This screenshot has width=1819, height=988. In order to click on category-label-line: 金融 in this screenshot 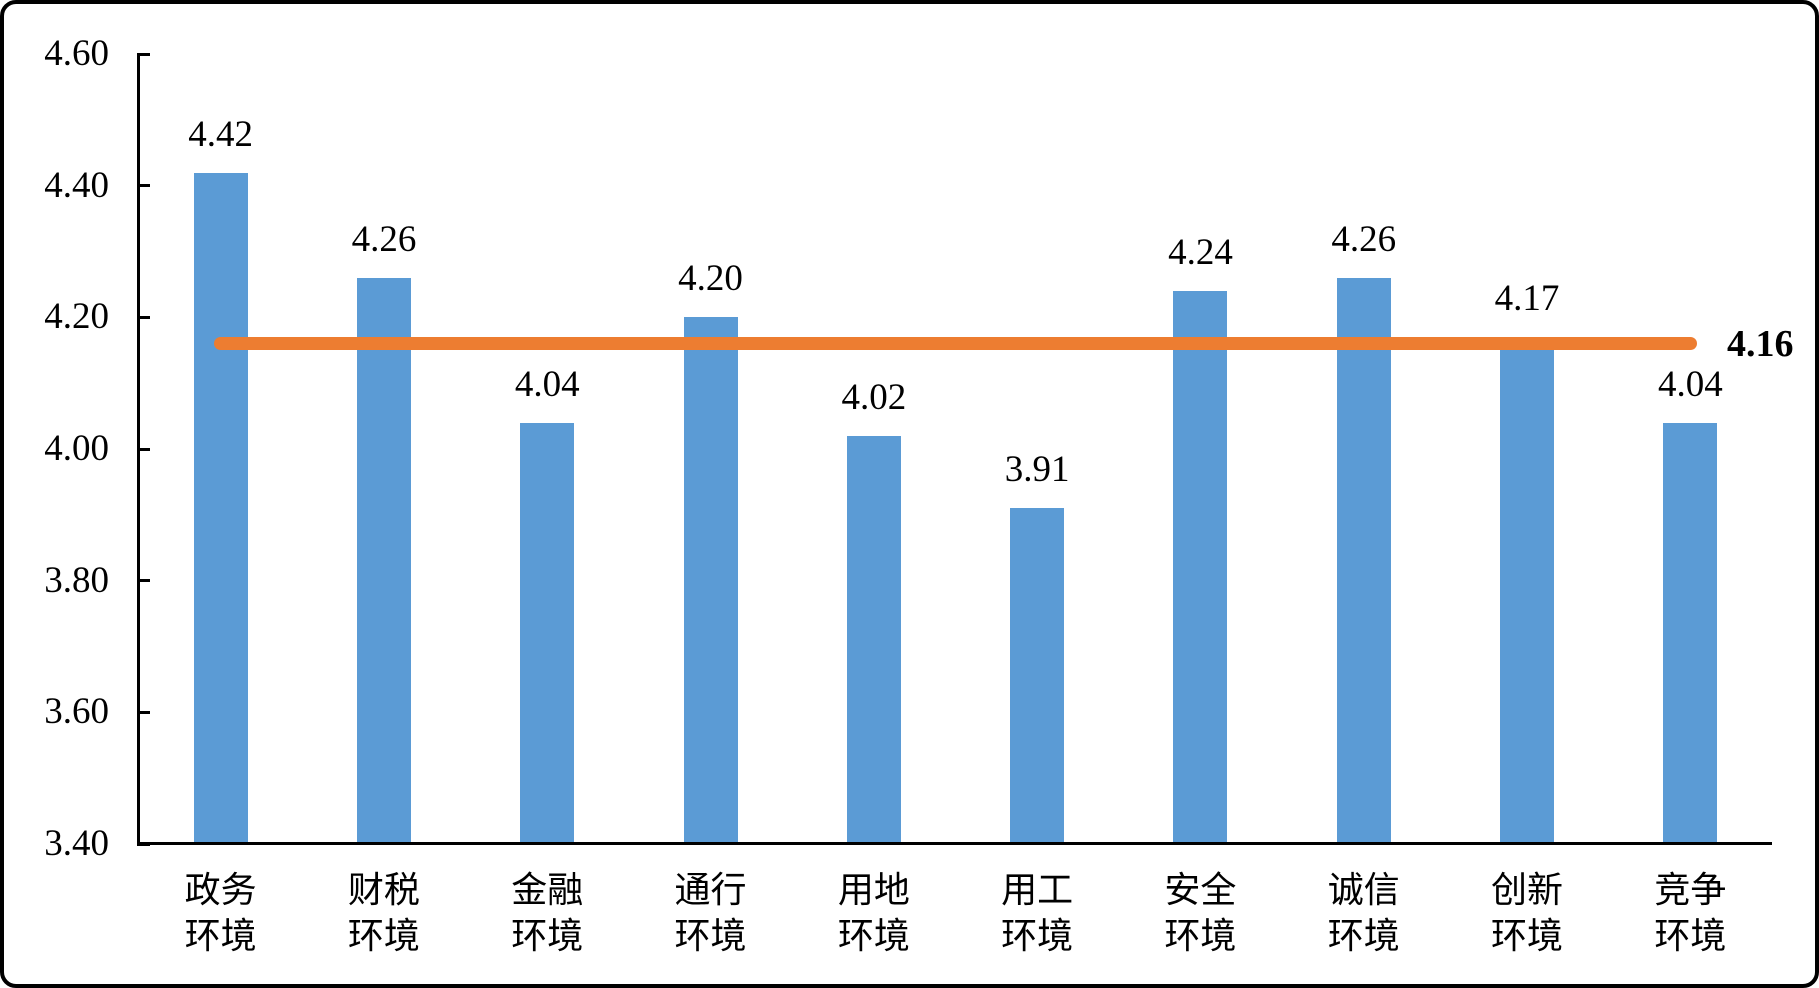, I will do `click(547, 890)`.